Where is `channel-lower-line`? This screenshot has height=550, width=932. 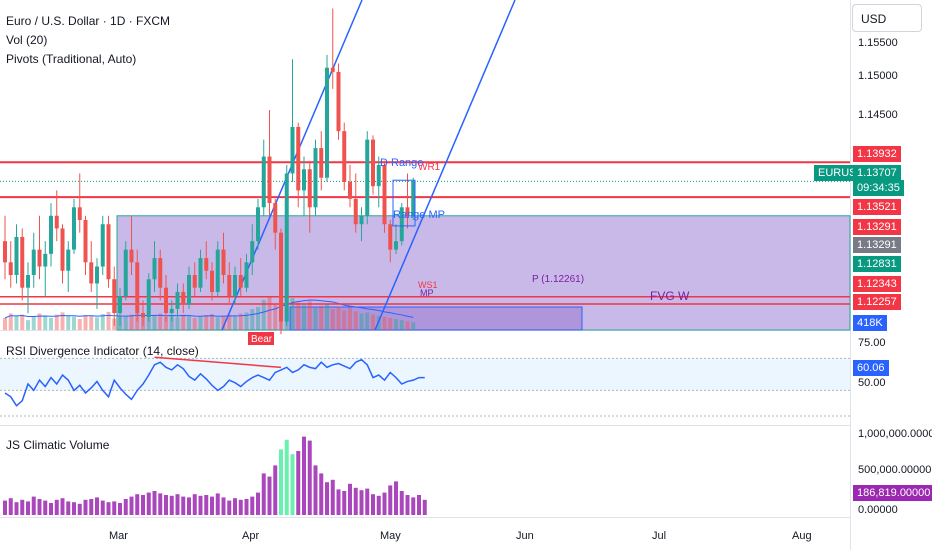
channel-lower-line is located at coordinates (445, 165).